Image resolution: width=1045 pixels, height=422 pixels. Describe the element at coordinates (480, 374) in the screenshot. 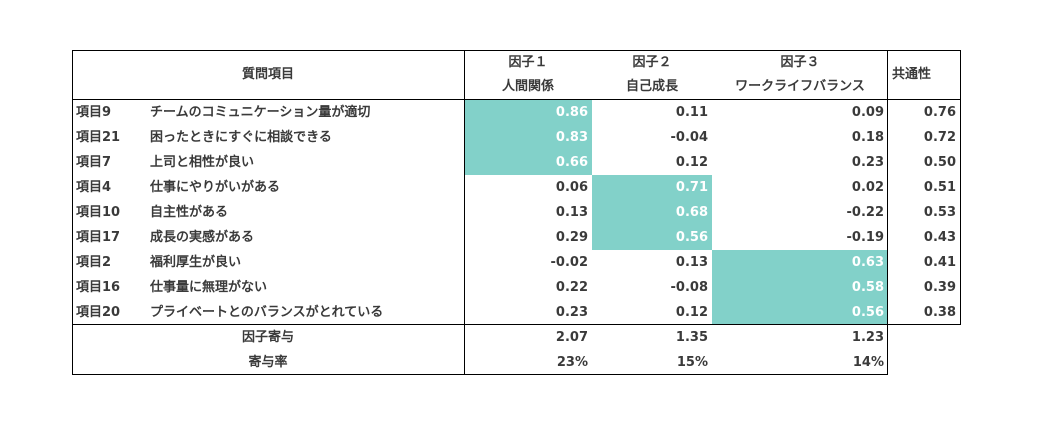

I see `border-bottom` at that location.